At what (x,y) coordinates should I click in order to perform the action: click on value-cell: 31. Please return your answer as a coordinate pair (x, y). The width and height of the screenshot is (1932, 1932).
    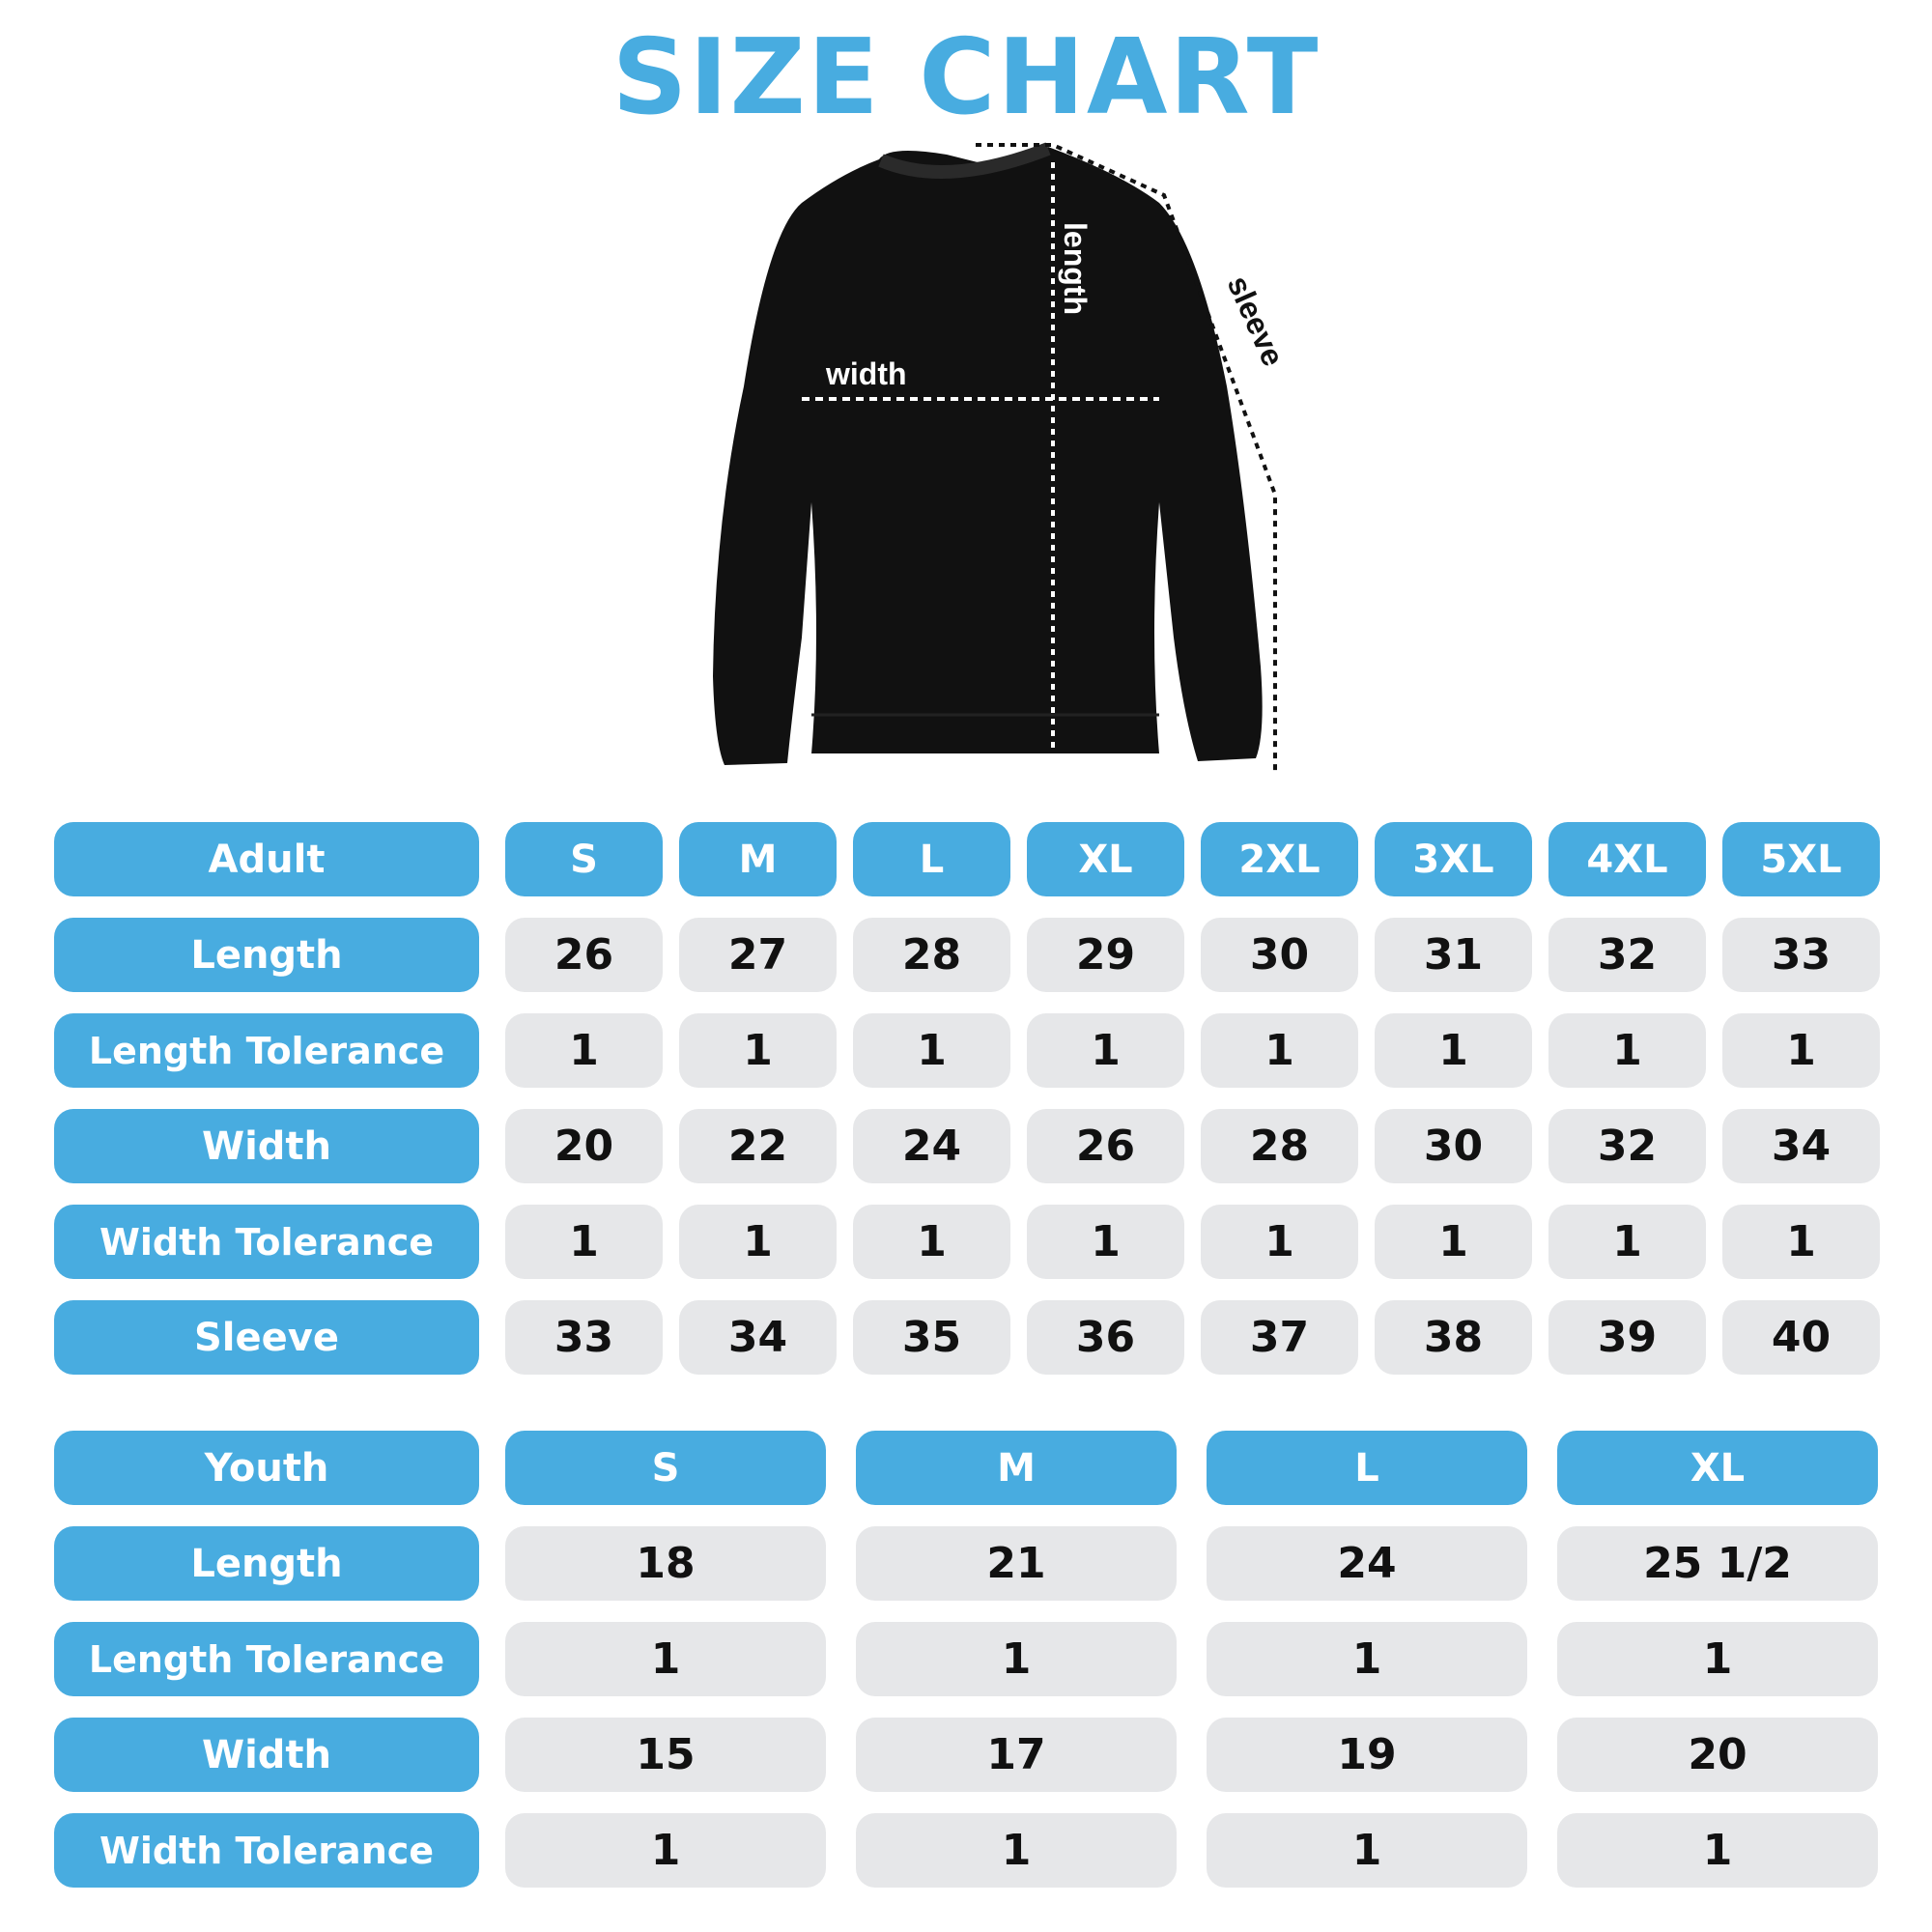
    Looking at the image, I should click on (1453, 955).